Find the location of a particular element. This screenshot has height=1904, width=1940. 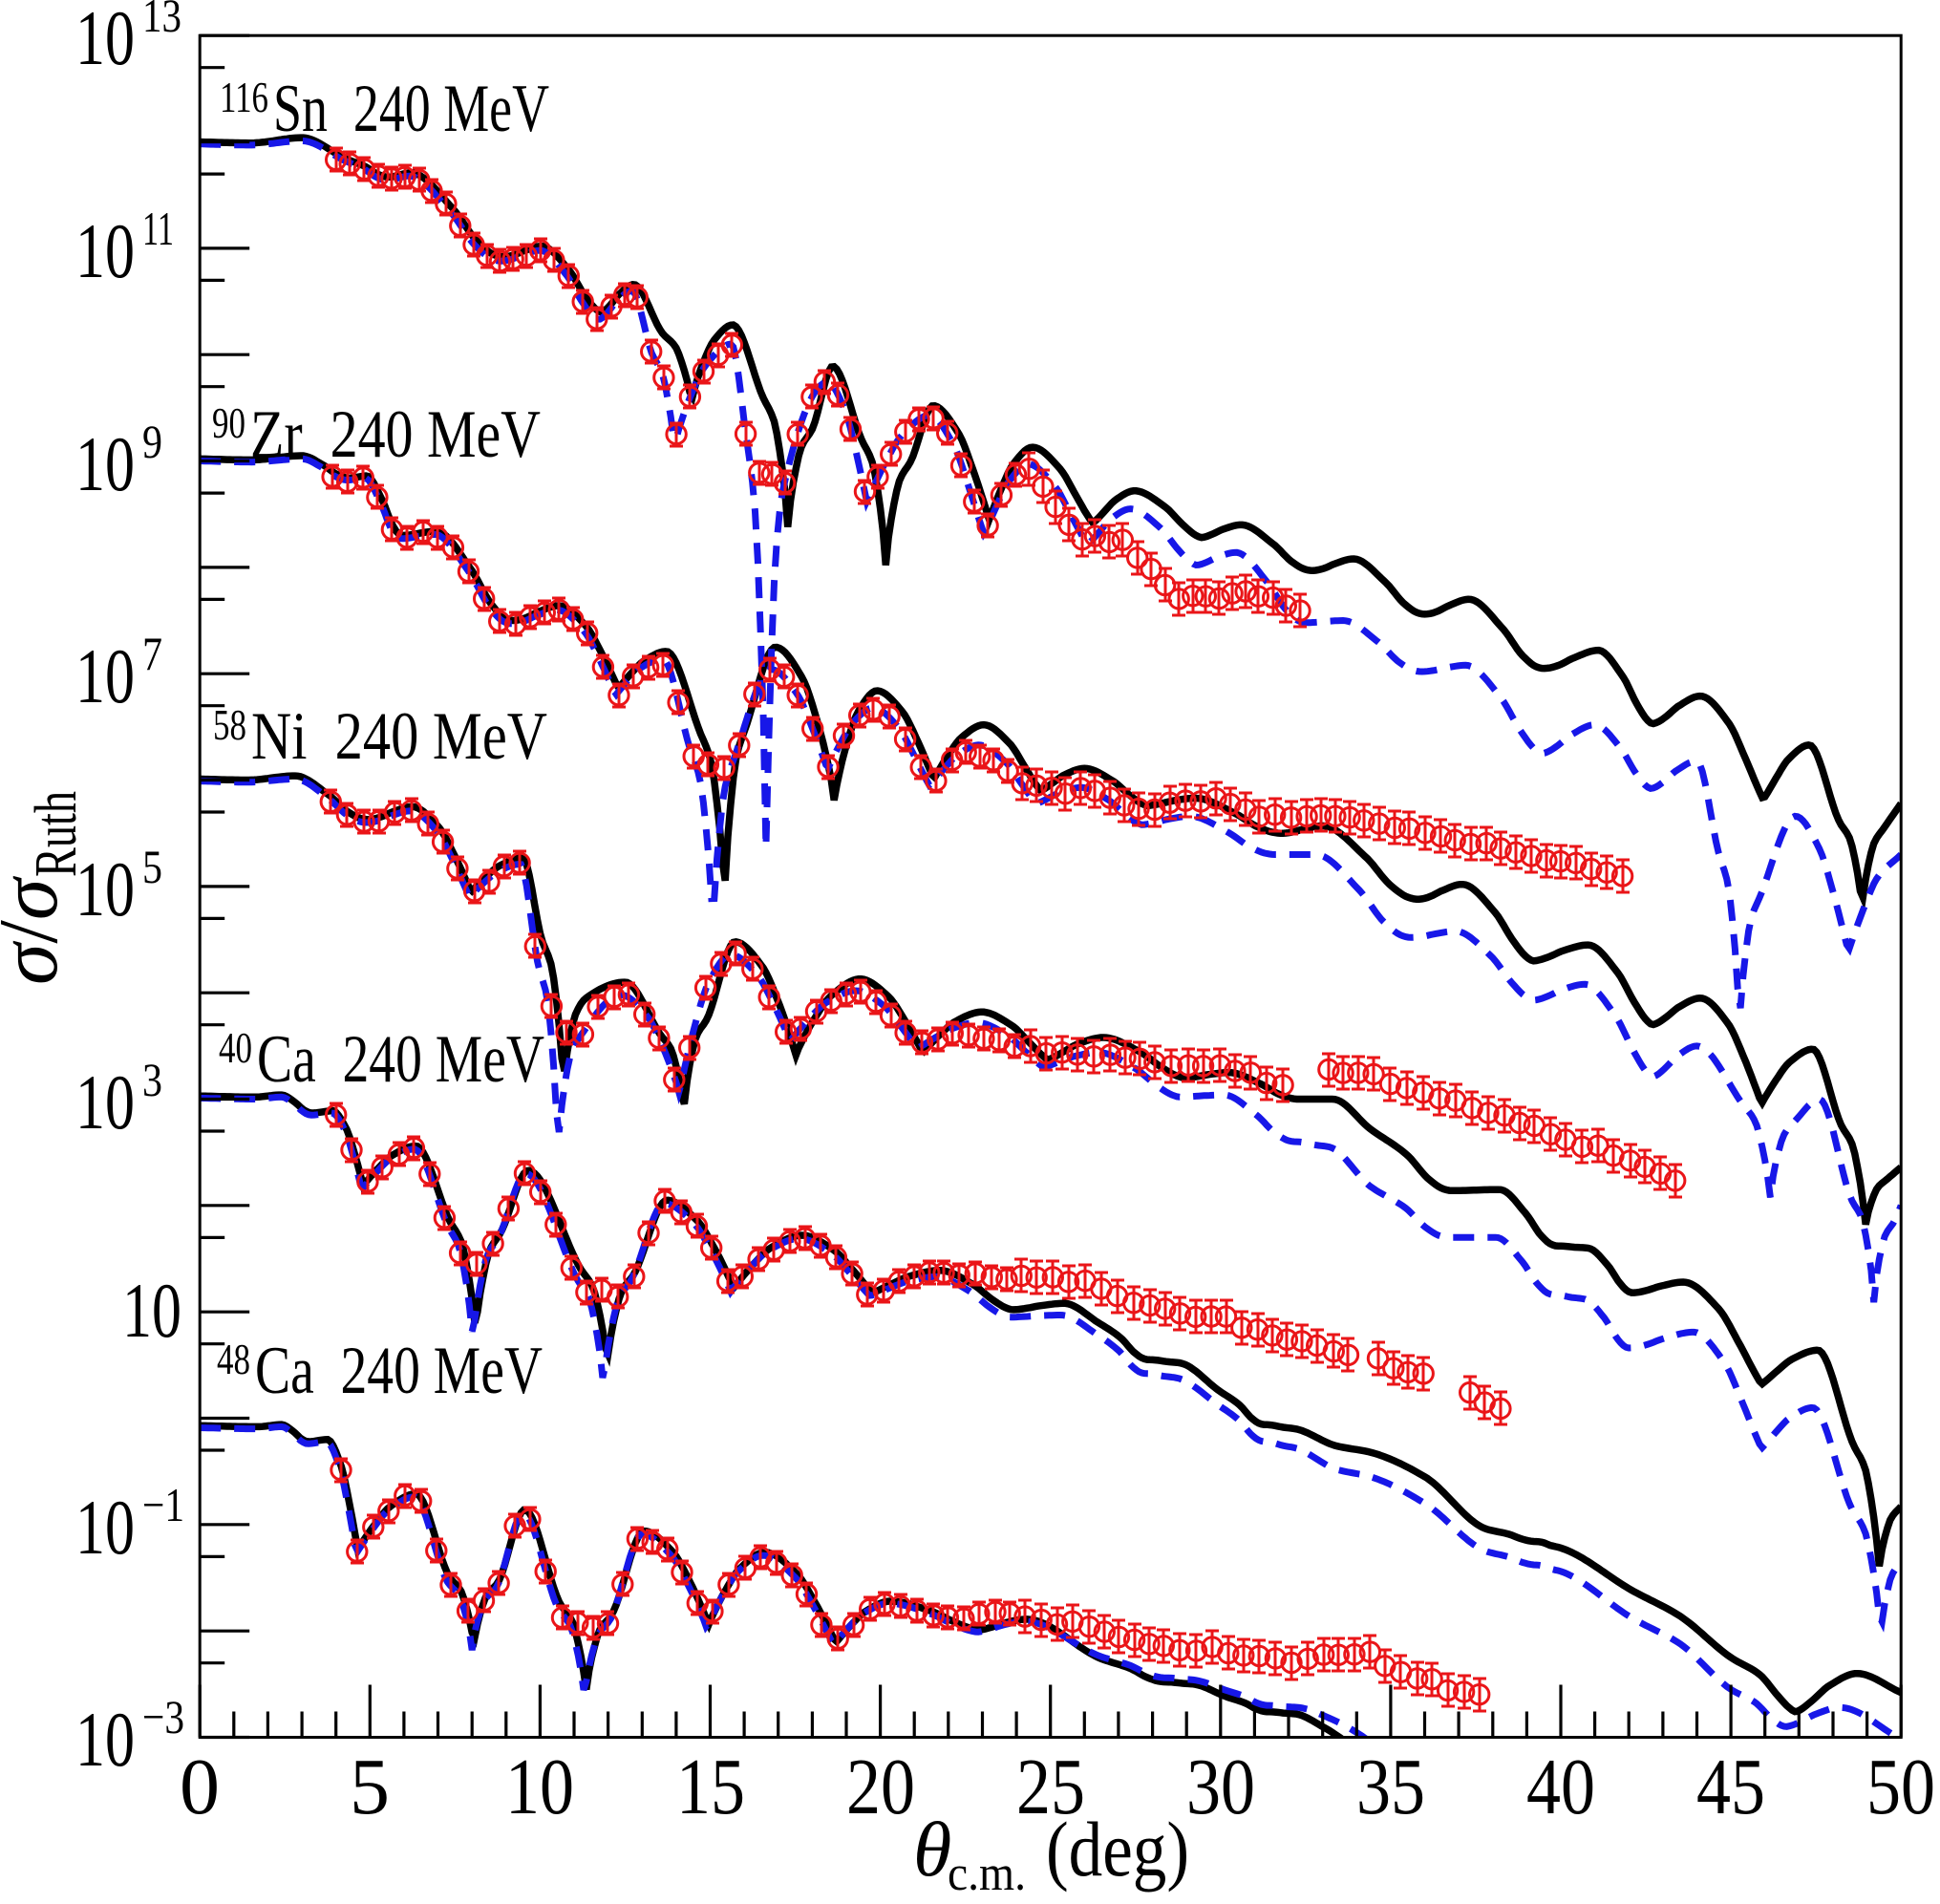

svg-text: 48 is located at coordinates (233, 1359).